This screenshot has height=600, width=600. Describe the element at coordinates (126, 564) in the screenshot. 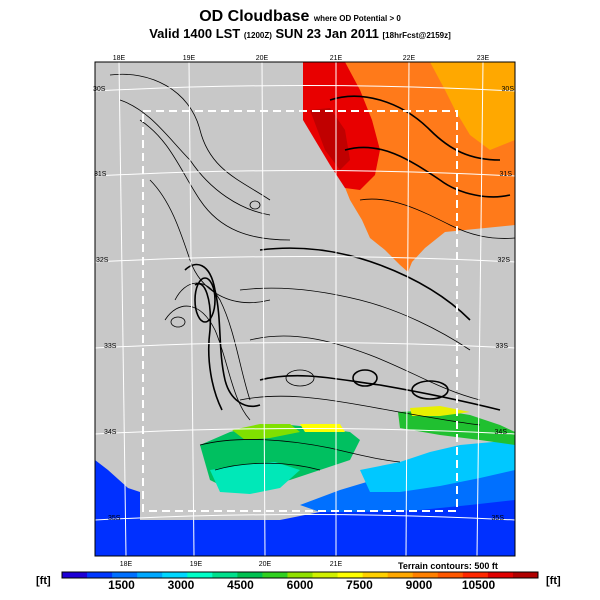

I see `lon-label-bottom: 18E` at that location.